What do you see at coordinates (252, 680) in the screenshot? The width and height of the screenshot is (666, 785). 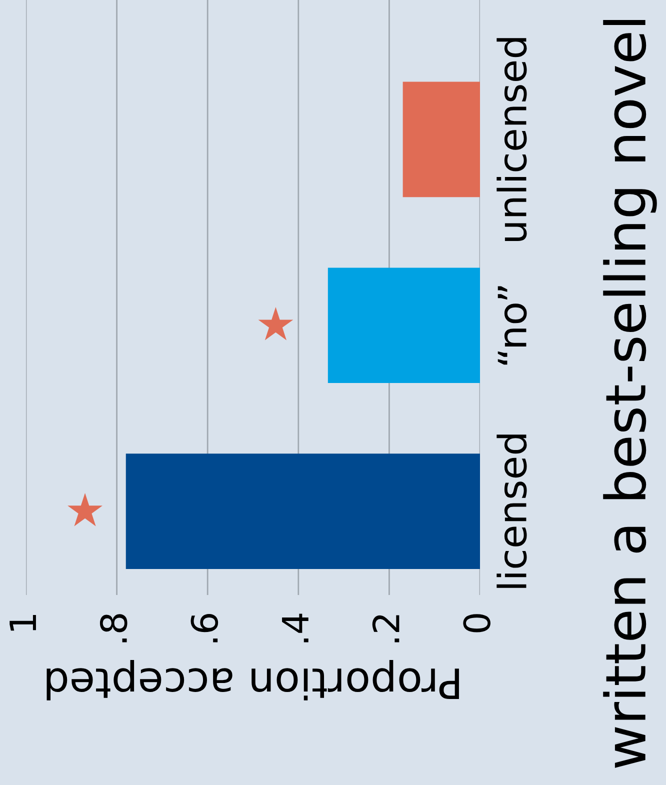 I see `x-axis-title: Proportion accepted` at bounding box center [252, 680].